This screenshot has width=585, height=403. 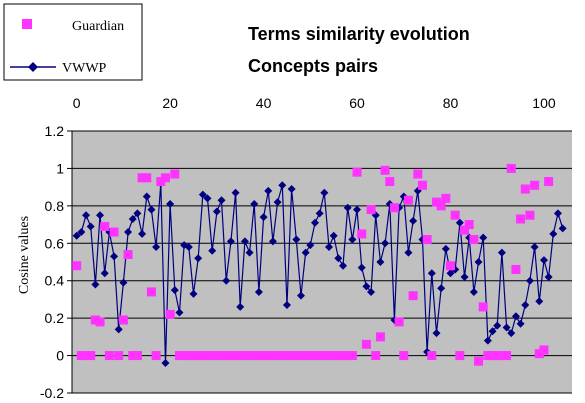 I want to click on y-tick-label: 1.2, so click(x=55, y=131).